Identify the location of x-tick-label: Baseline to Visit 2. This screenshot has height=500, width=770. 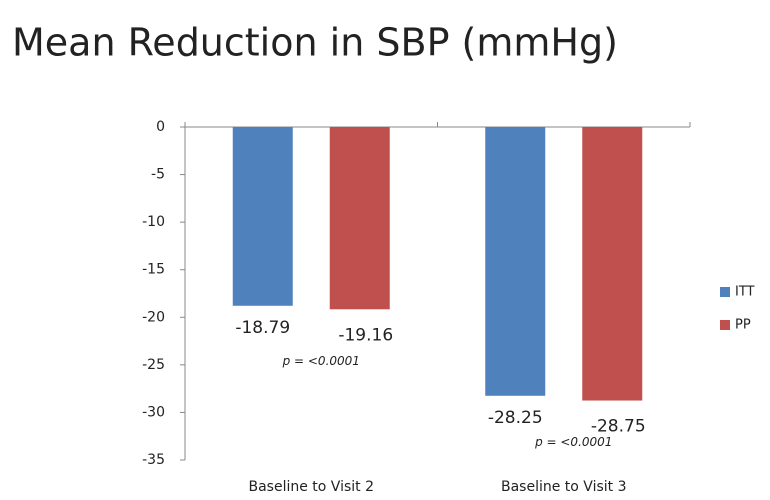
(311, 487).